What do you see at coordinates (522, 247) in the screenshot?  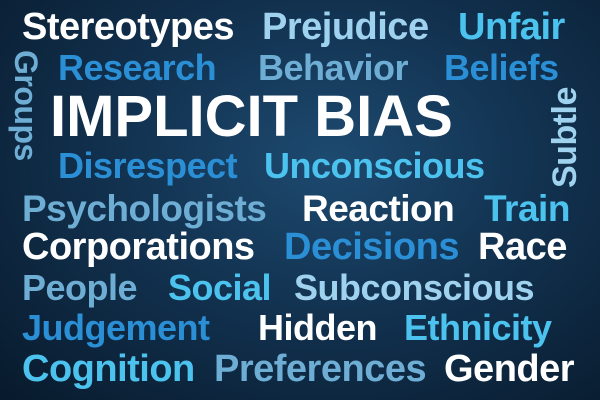 I see `word-race: Race` at bounding box center [522, 247].